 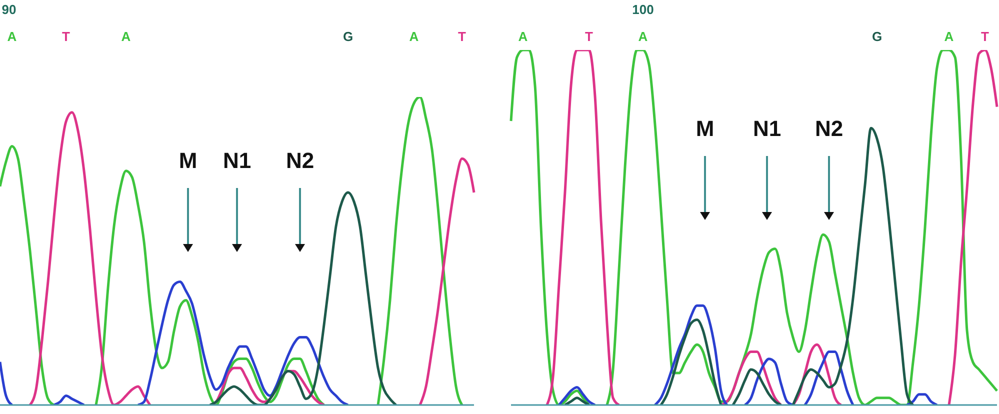 I want to click on text: 100, so click(x=643, y=9).